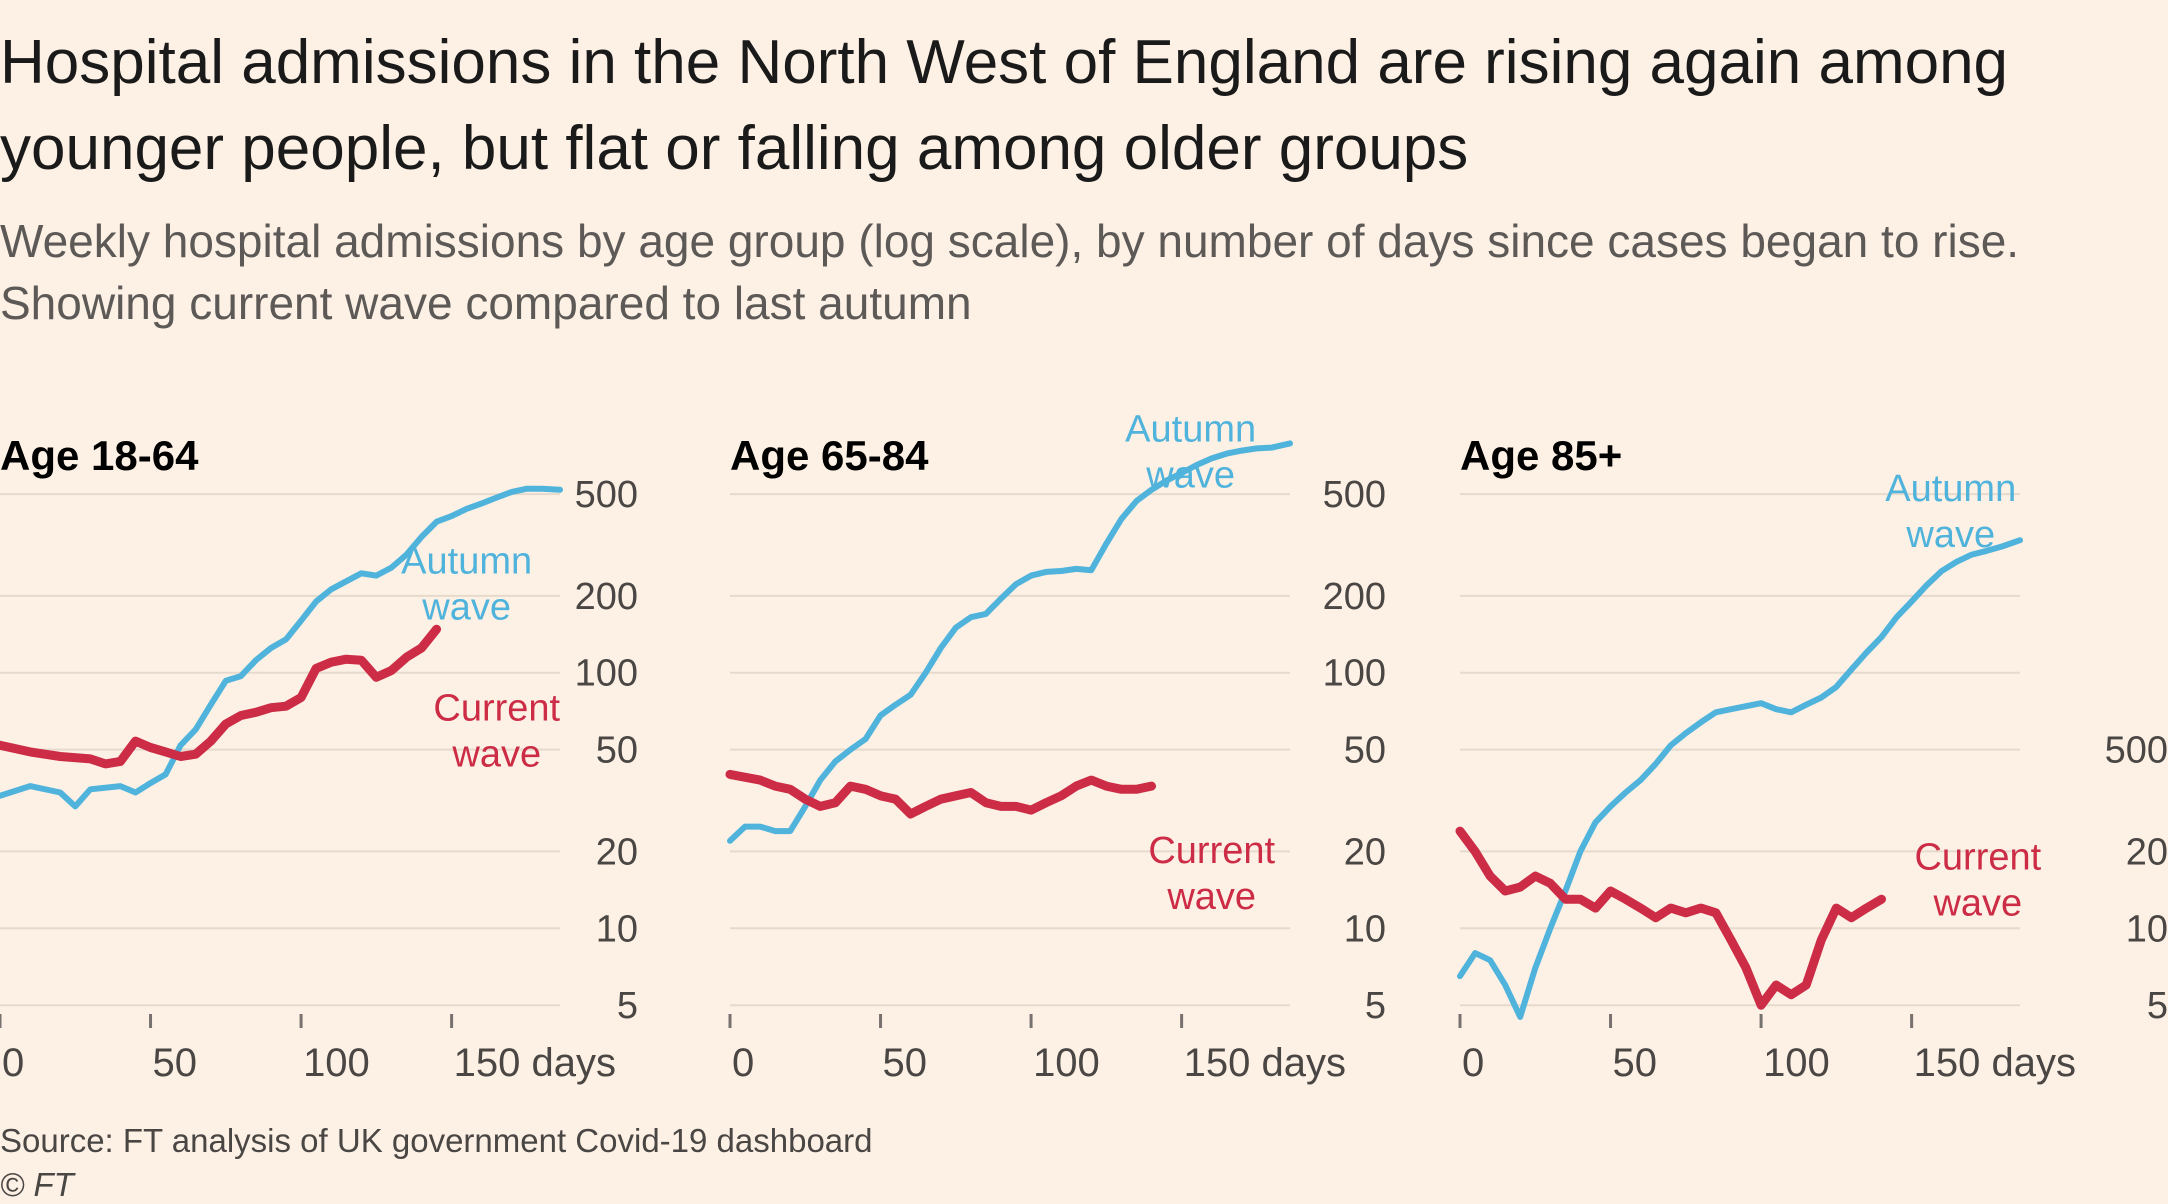 The image size is (2168, 1204). Describe the element at coordinates (1541, 455) in the screenshot. I see `panel-title: Age 85+` at that location.